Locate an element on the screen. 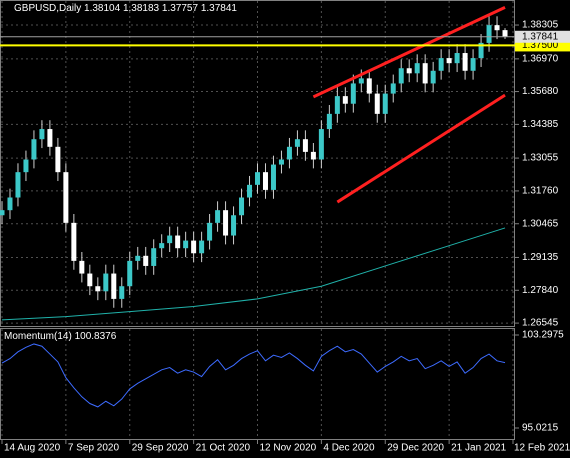 The image size is (570, 458). x-tick-label: 21 Oct 2020 is located at coordinates (223, 448).